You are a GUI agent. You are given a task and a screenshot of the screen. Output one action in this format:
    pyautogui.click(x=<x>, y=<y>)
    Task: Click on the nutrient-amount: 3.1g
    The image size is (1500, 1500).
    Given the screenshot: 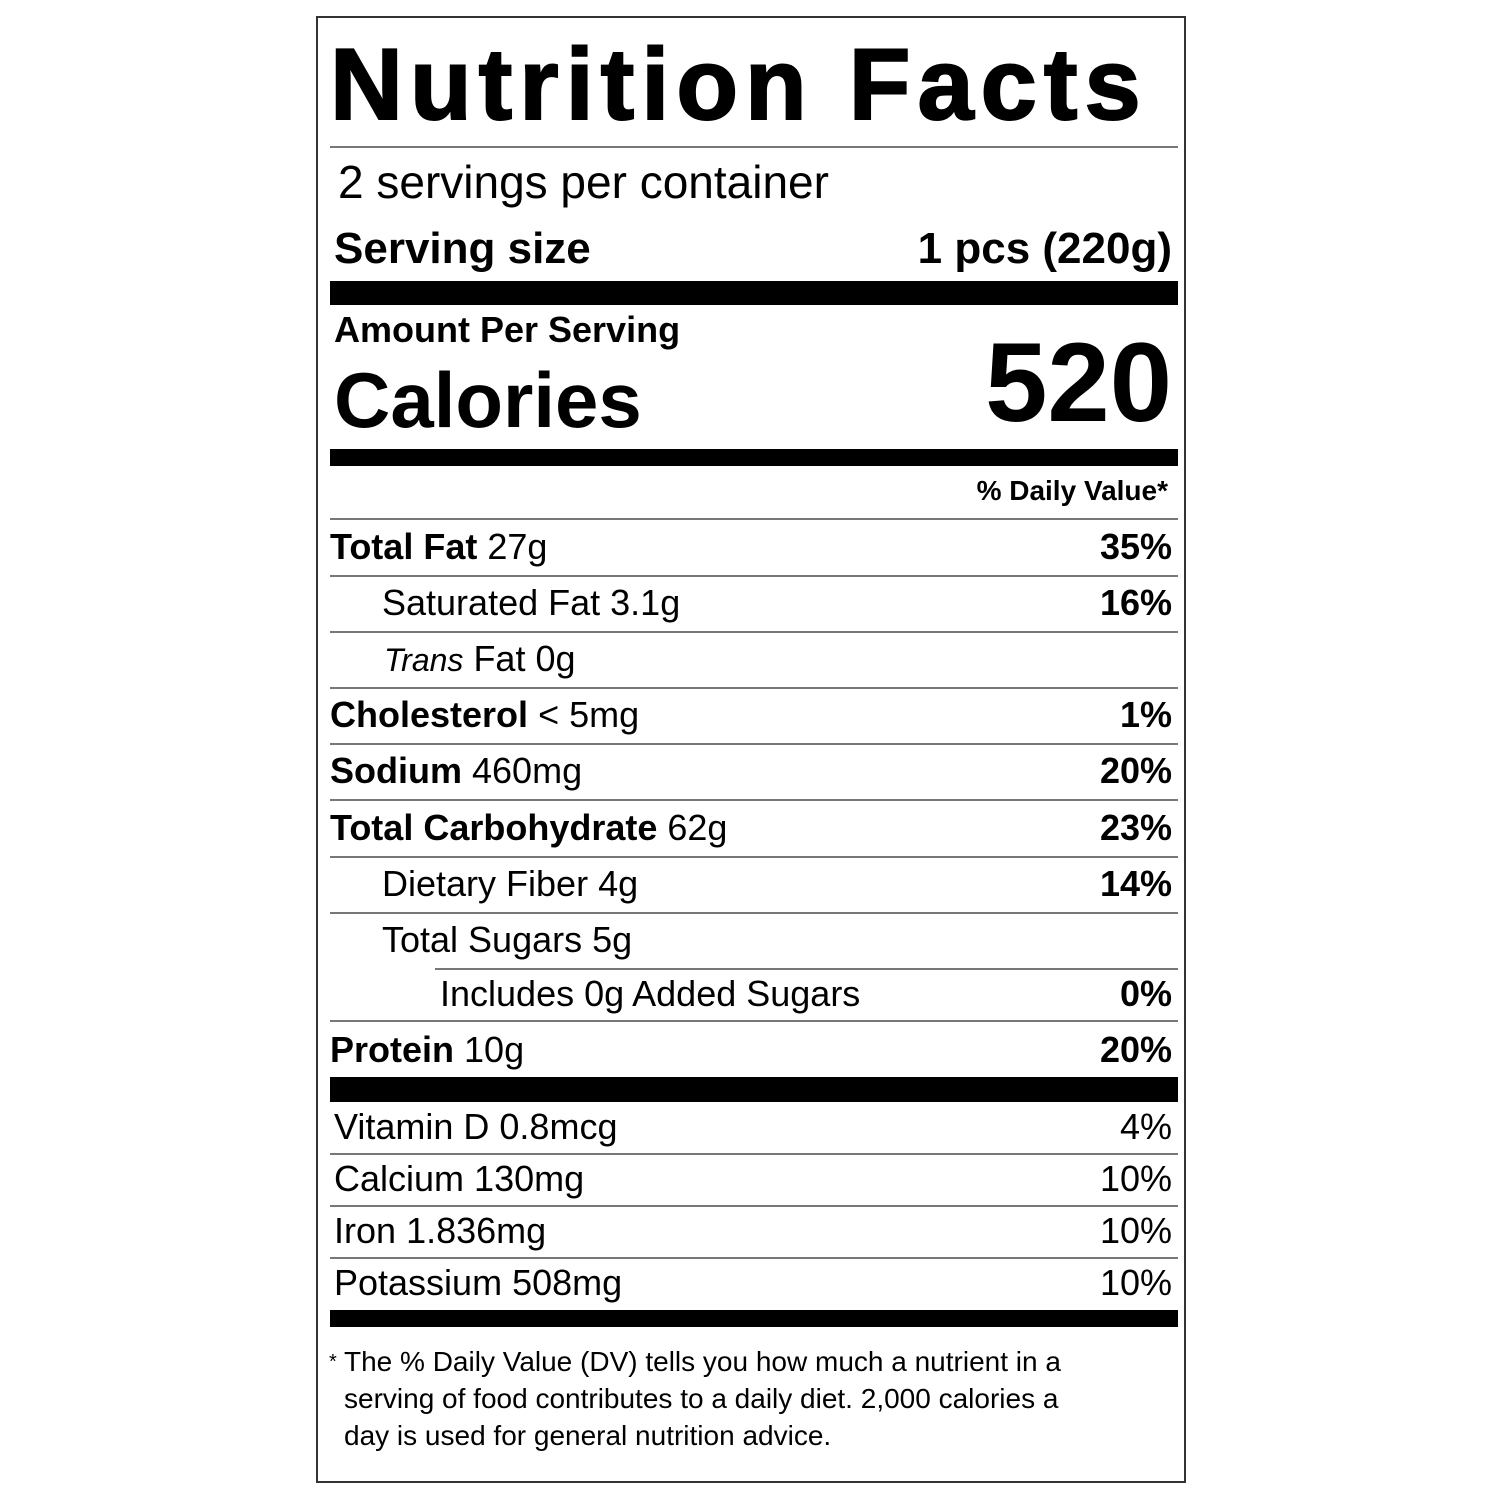 What is the action you would take?
    pyautogui.click(x=645, y=602)
    